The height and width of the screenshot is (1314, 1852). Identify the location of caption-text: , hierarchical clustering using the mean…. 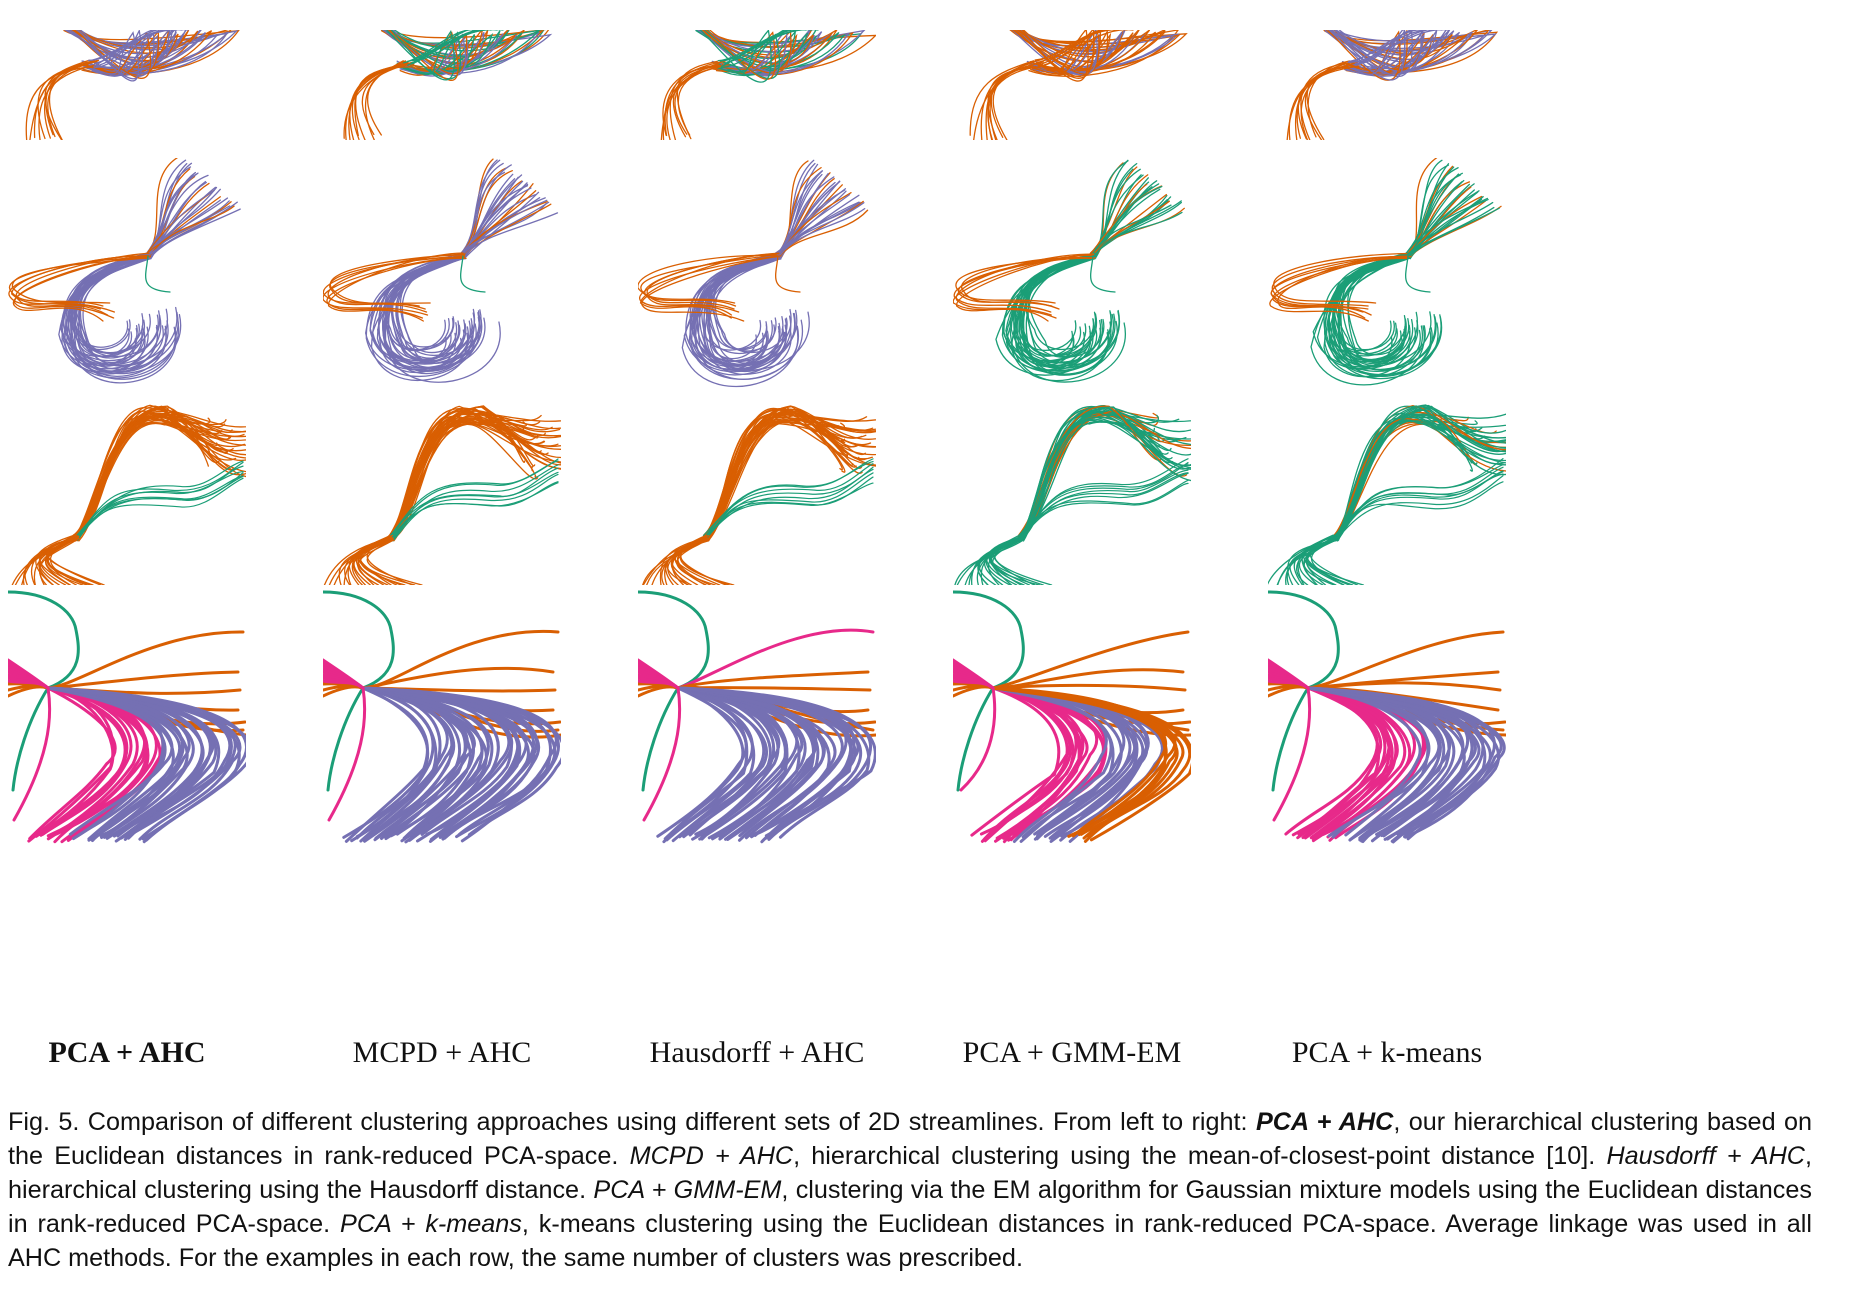
(1200, 1156).